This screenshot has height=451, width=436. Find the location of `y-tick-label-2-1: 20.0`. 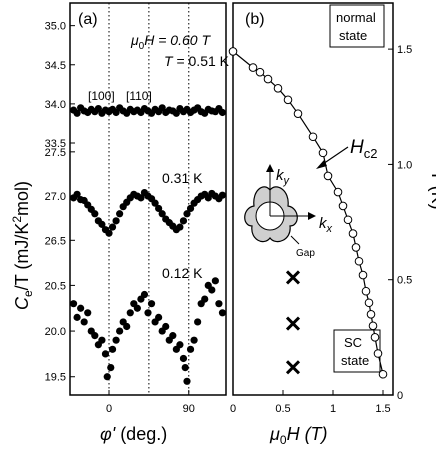

y-tick-label-2-1: 20.0 is located at coordinates (55, 332).